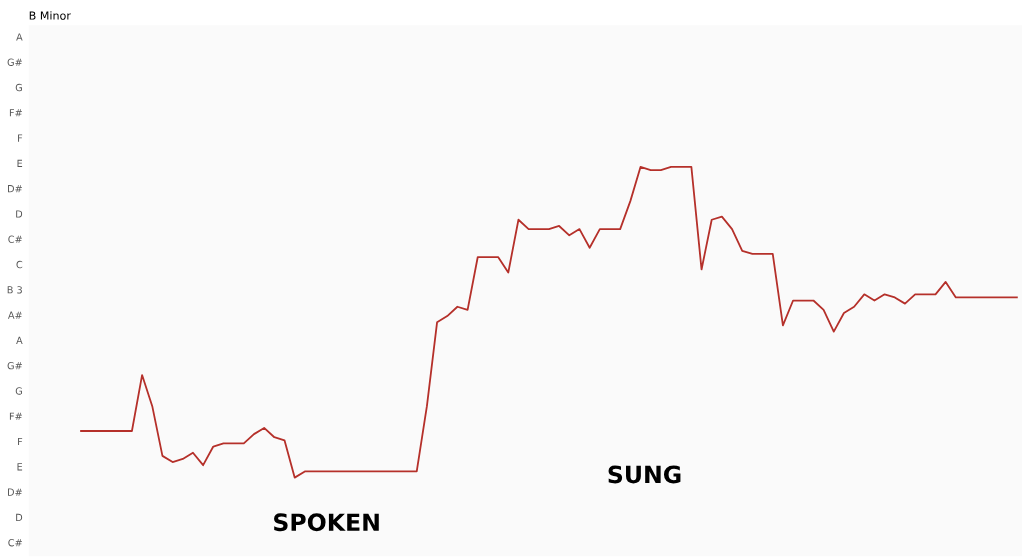 This screenshot has width=1024, height=559. Describe the element at coordinates (14, 290) in the screenshot. I see `text: B 3` at that location.